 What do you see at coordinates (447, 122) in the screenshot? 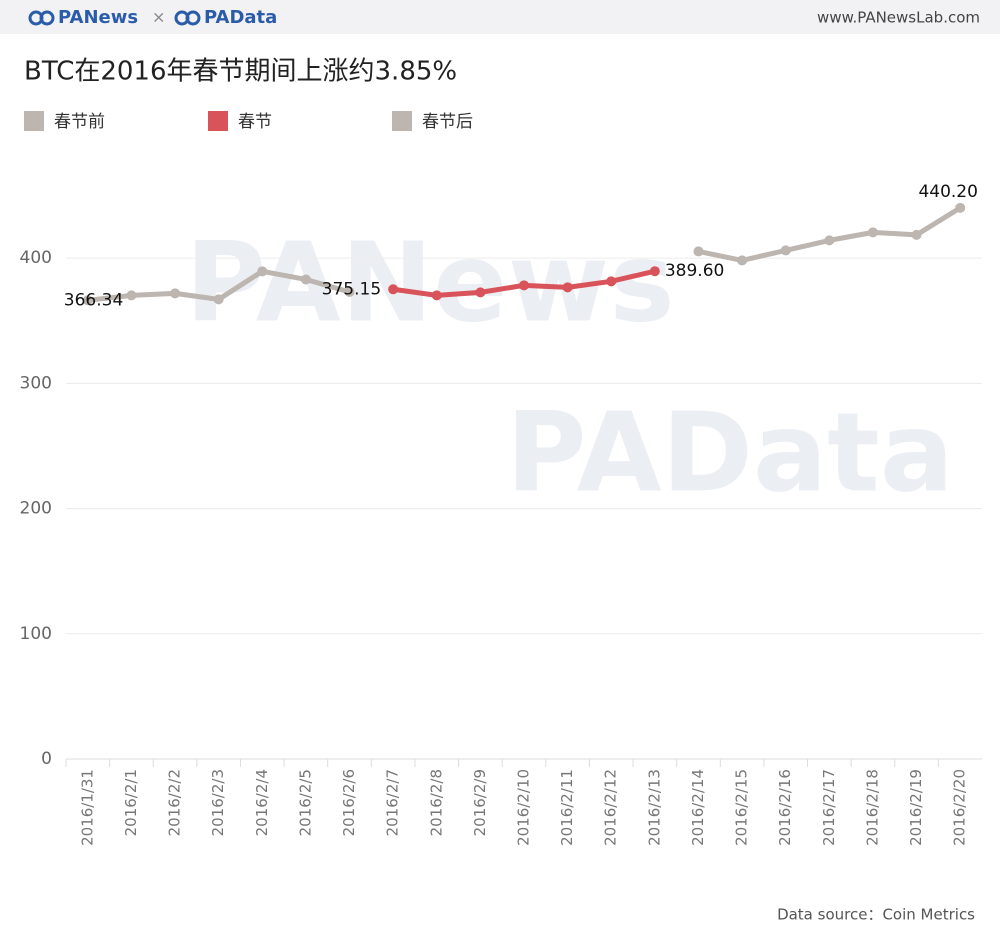
I see `legend-label: 春节后` at bounding box center [447, 122].